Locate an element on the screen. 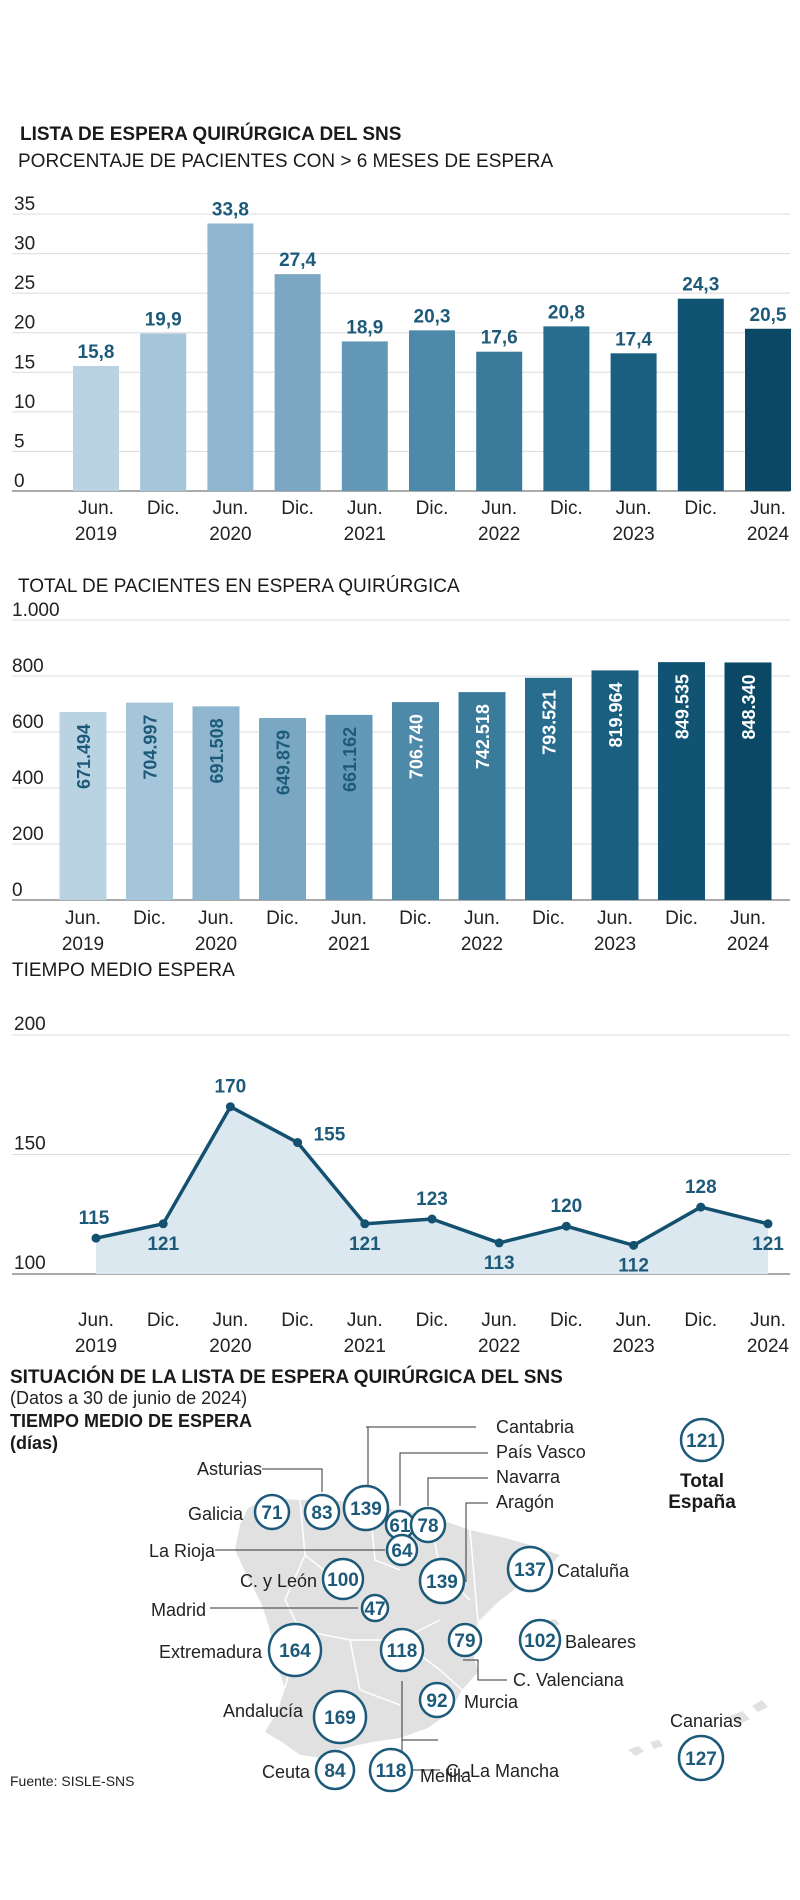 The image size is (800, 1900). c1-ytick-5: 25 is located at coordinates (24, 283).